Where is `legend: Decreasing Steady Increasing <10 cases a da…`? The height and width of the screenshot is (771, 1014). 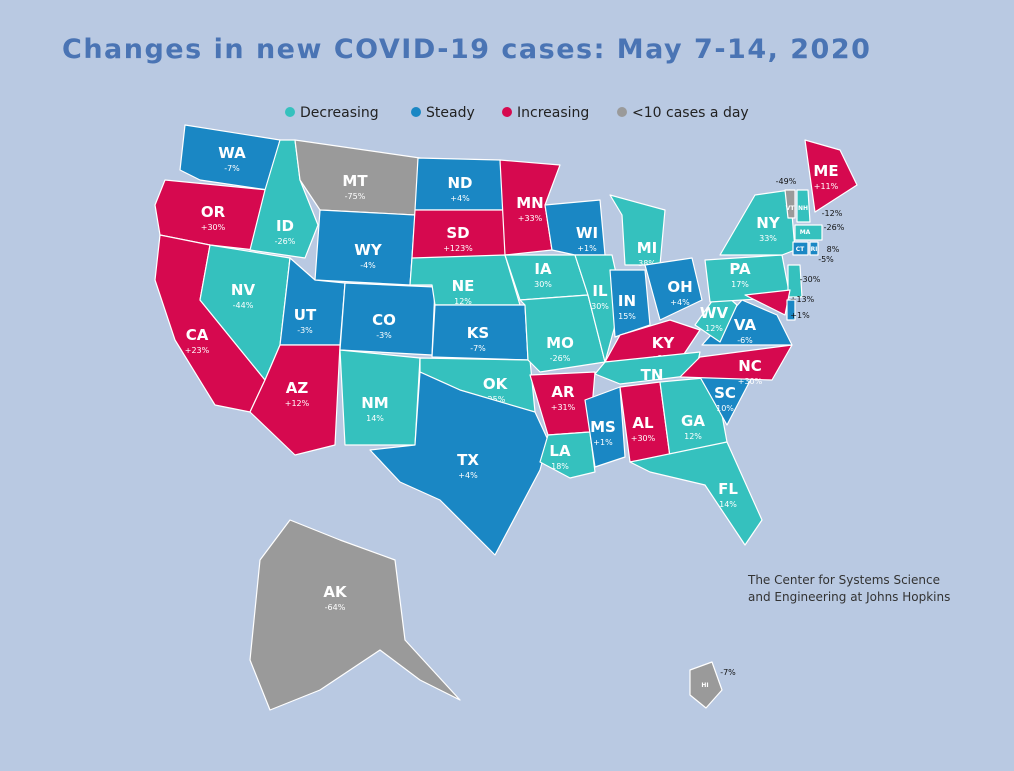
legend: Decreasing Steady Increasing <10 cases a da… is located at coordinates (517, 113).